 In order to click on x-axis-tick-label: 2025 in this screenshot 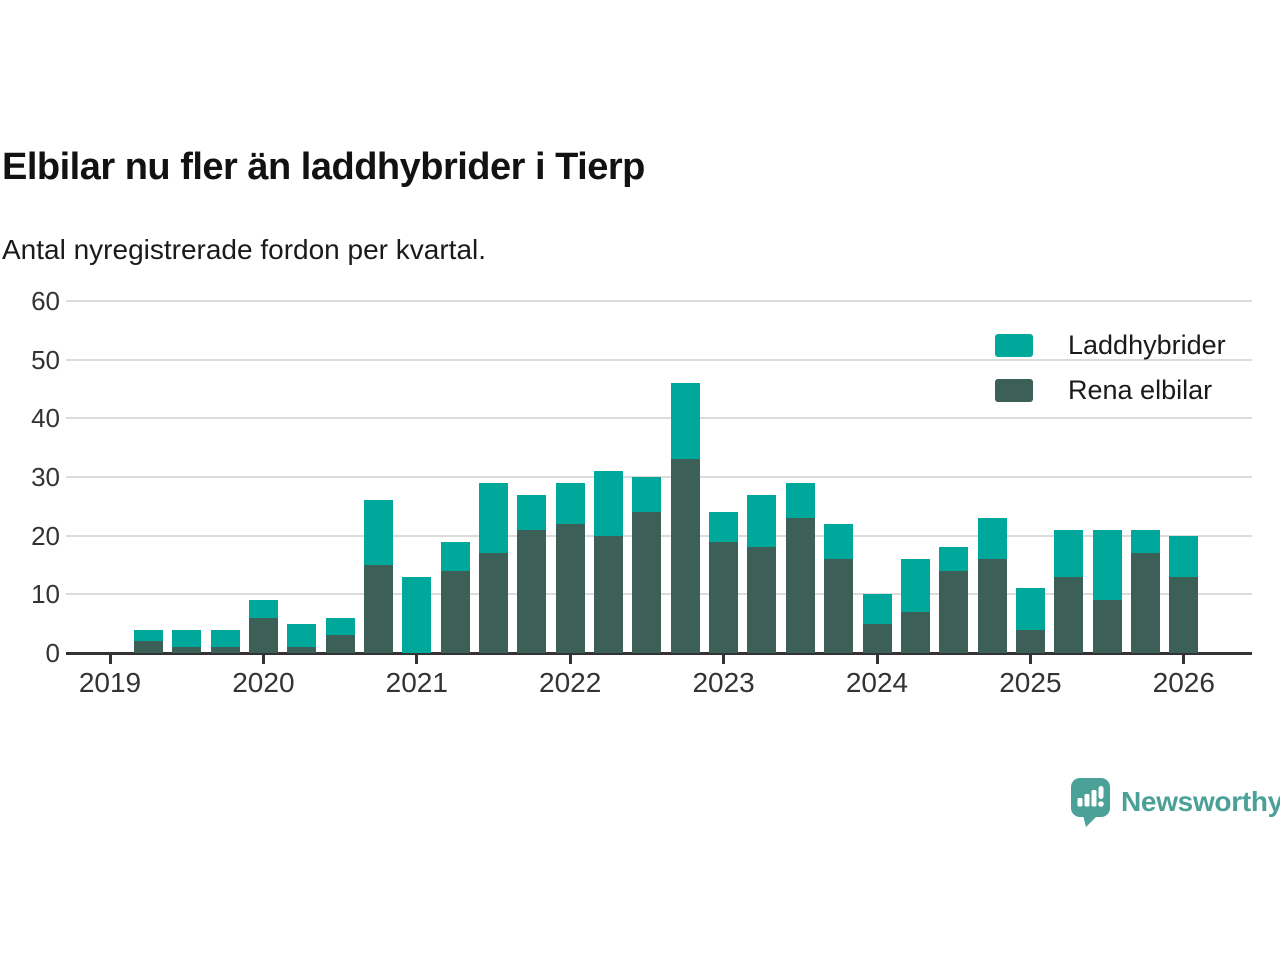, I will do `click(1030, 682)`.